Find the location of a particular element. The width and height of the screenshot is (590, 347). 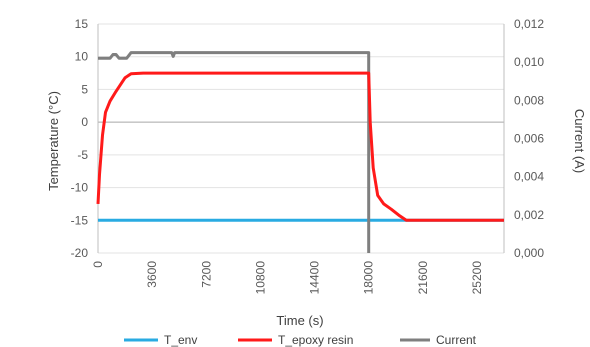

y-right-tick-label: 0,000 is located at coordinates (529, 253).